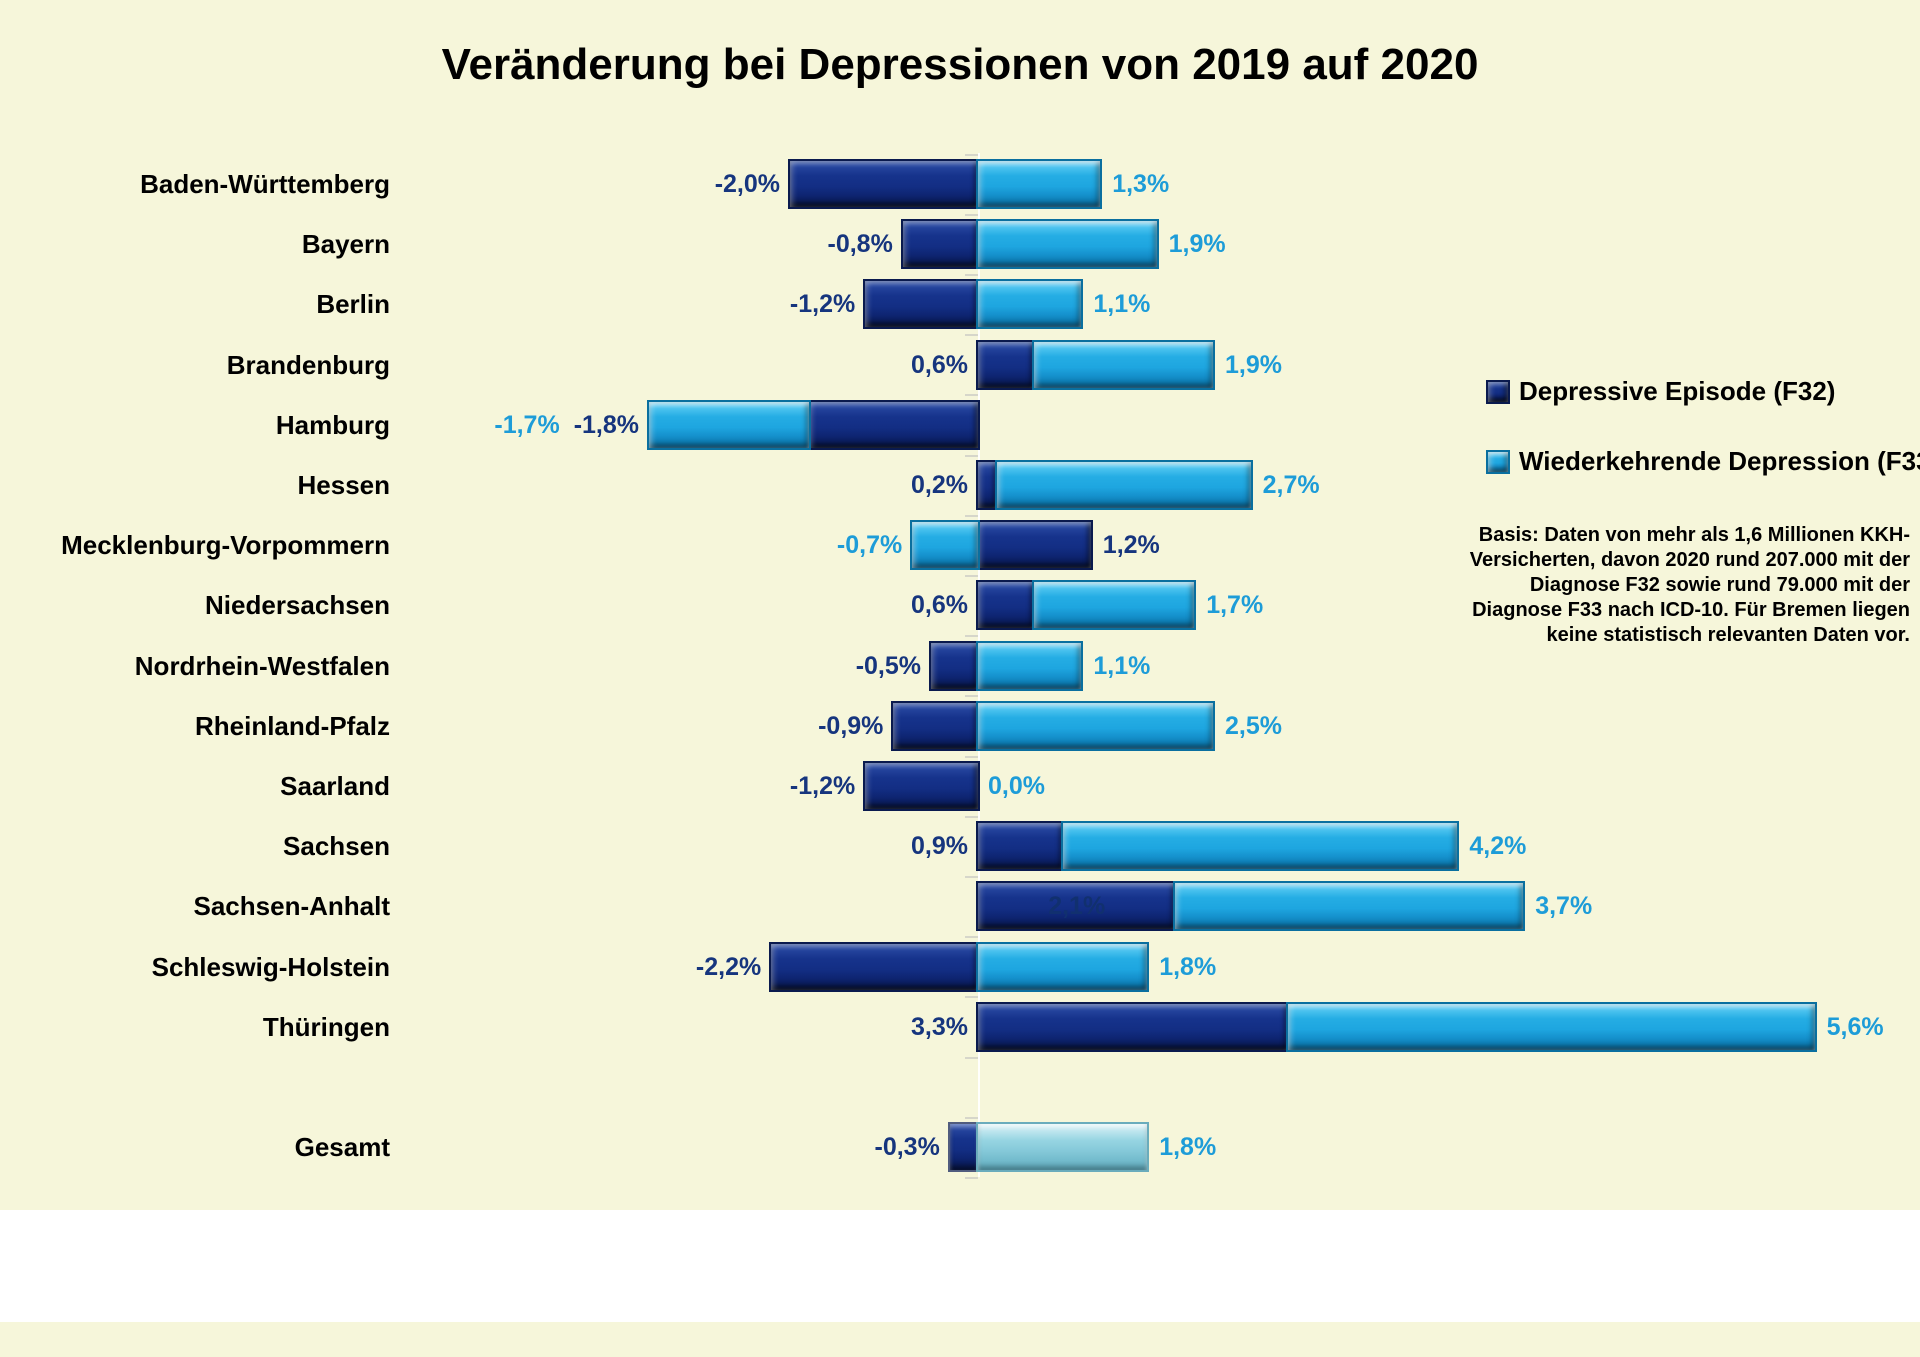 The height and width of the screenshot is (1357, 1920). Describe the element at coordinates (1855, 1026) in the screenshot. I see `value-f33: 5,6%` at that location.